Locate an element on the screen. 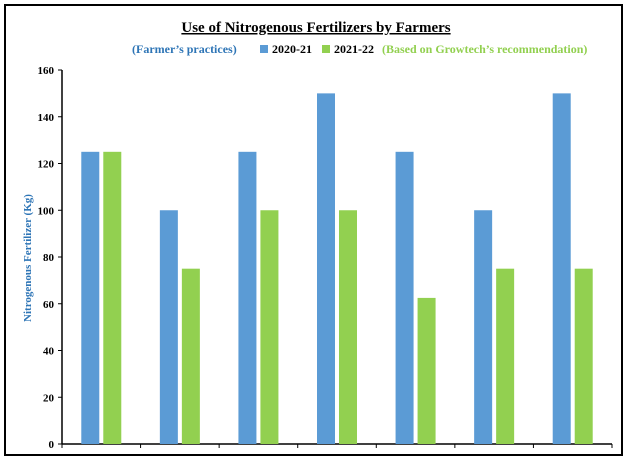 The height and width of the screenshot is (464, 631). legend-suffix: (Based on Growtech’s recommendation) is located at coordinates (484, 49).